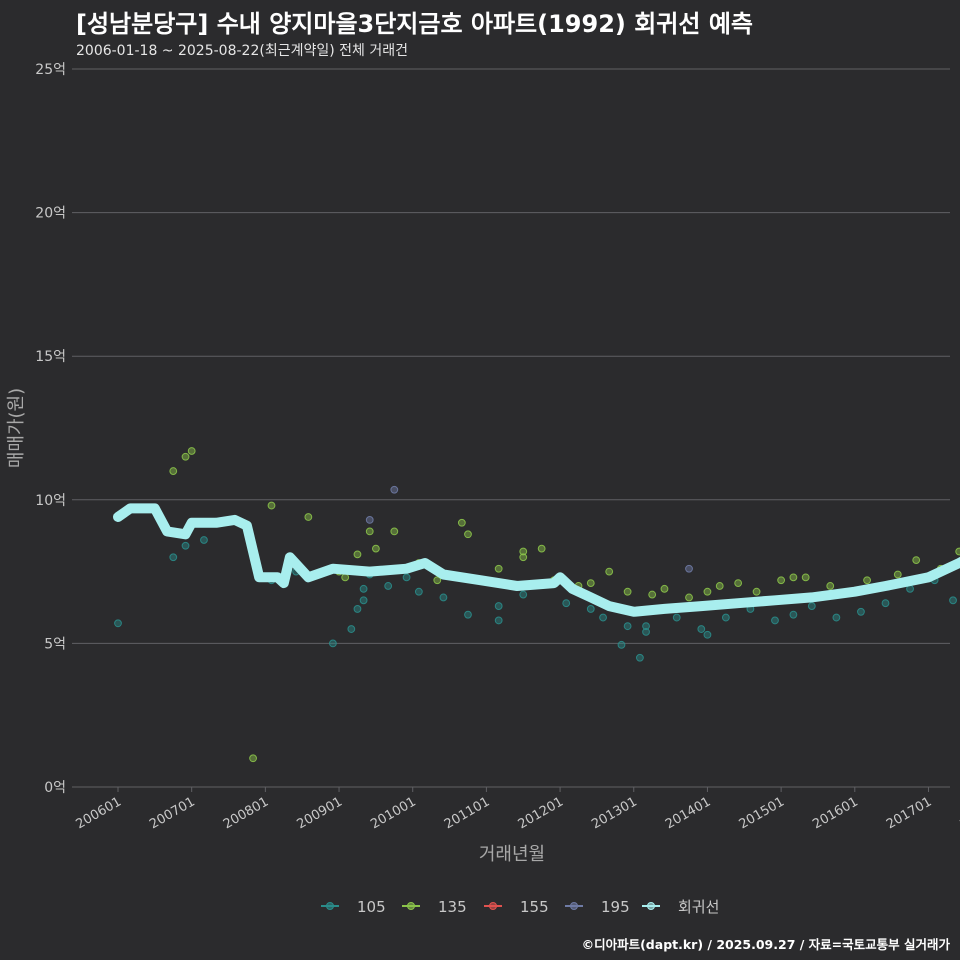  What do you see at coordinates (536, 560) in the screenshot?
I see `regression-layer` at bounding box center [536, 560].